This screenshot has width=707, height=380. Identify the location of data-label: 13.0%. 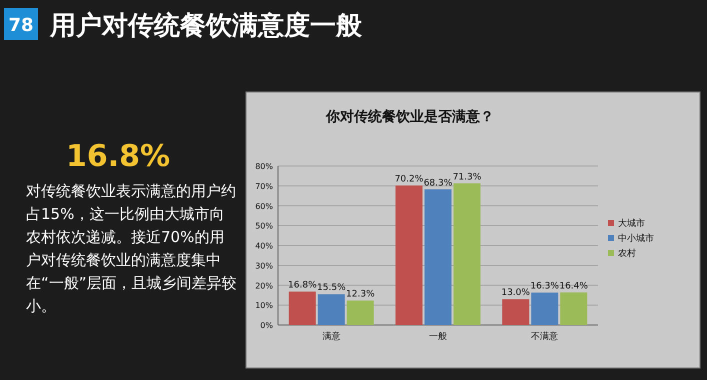
(515, 293).